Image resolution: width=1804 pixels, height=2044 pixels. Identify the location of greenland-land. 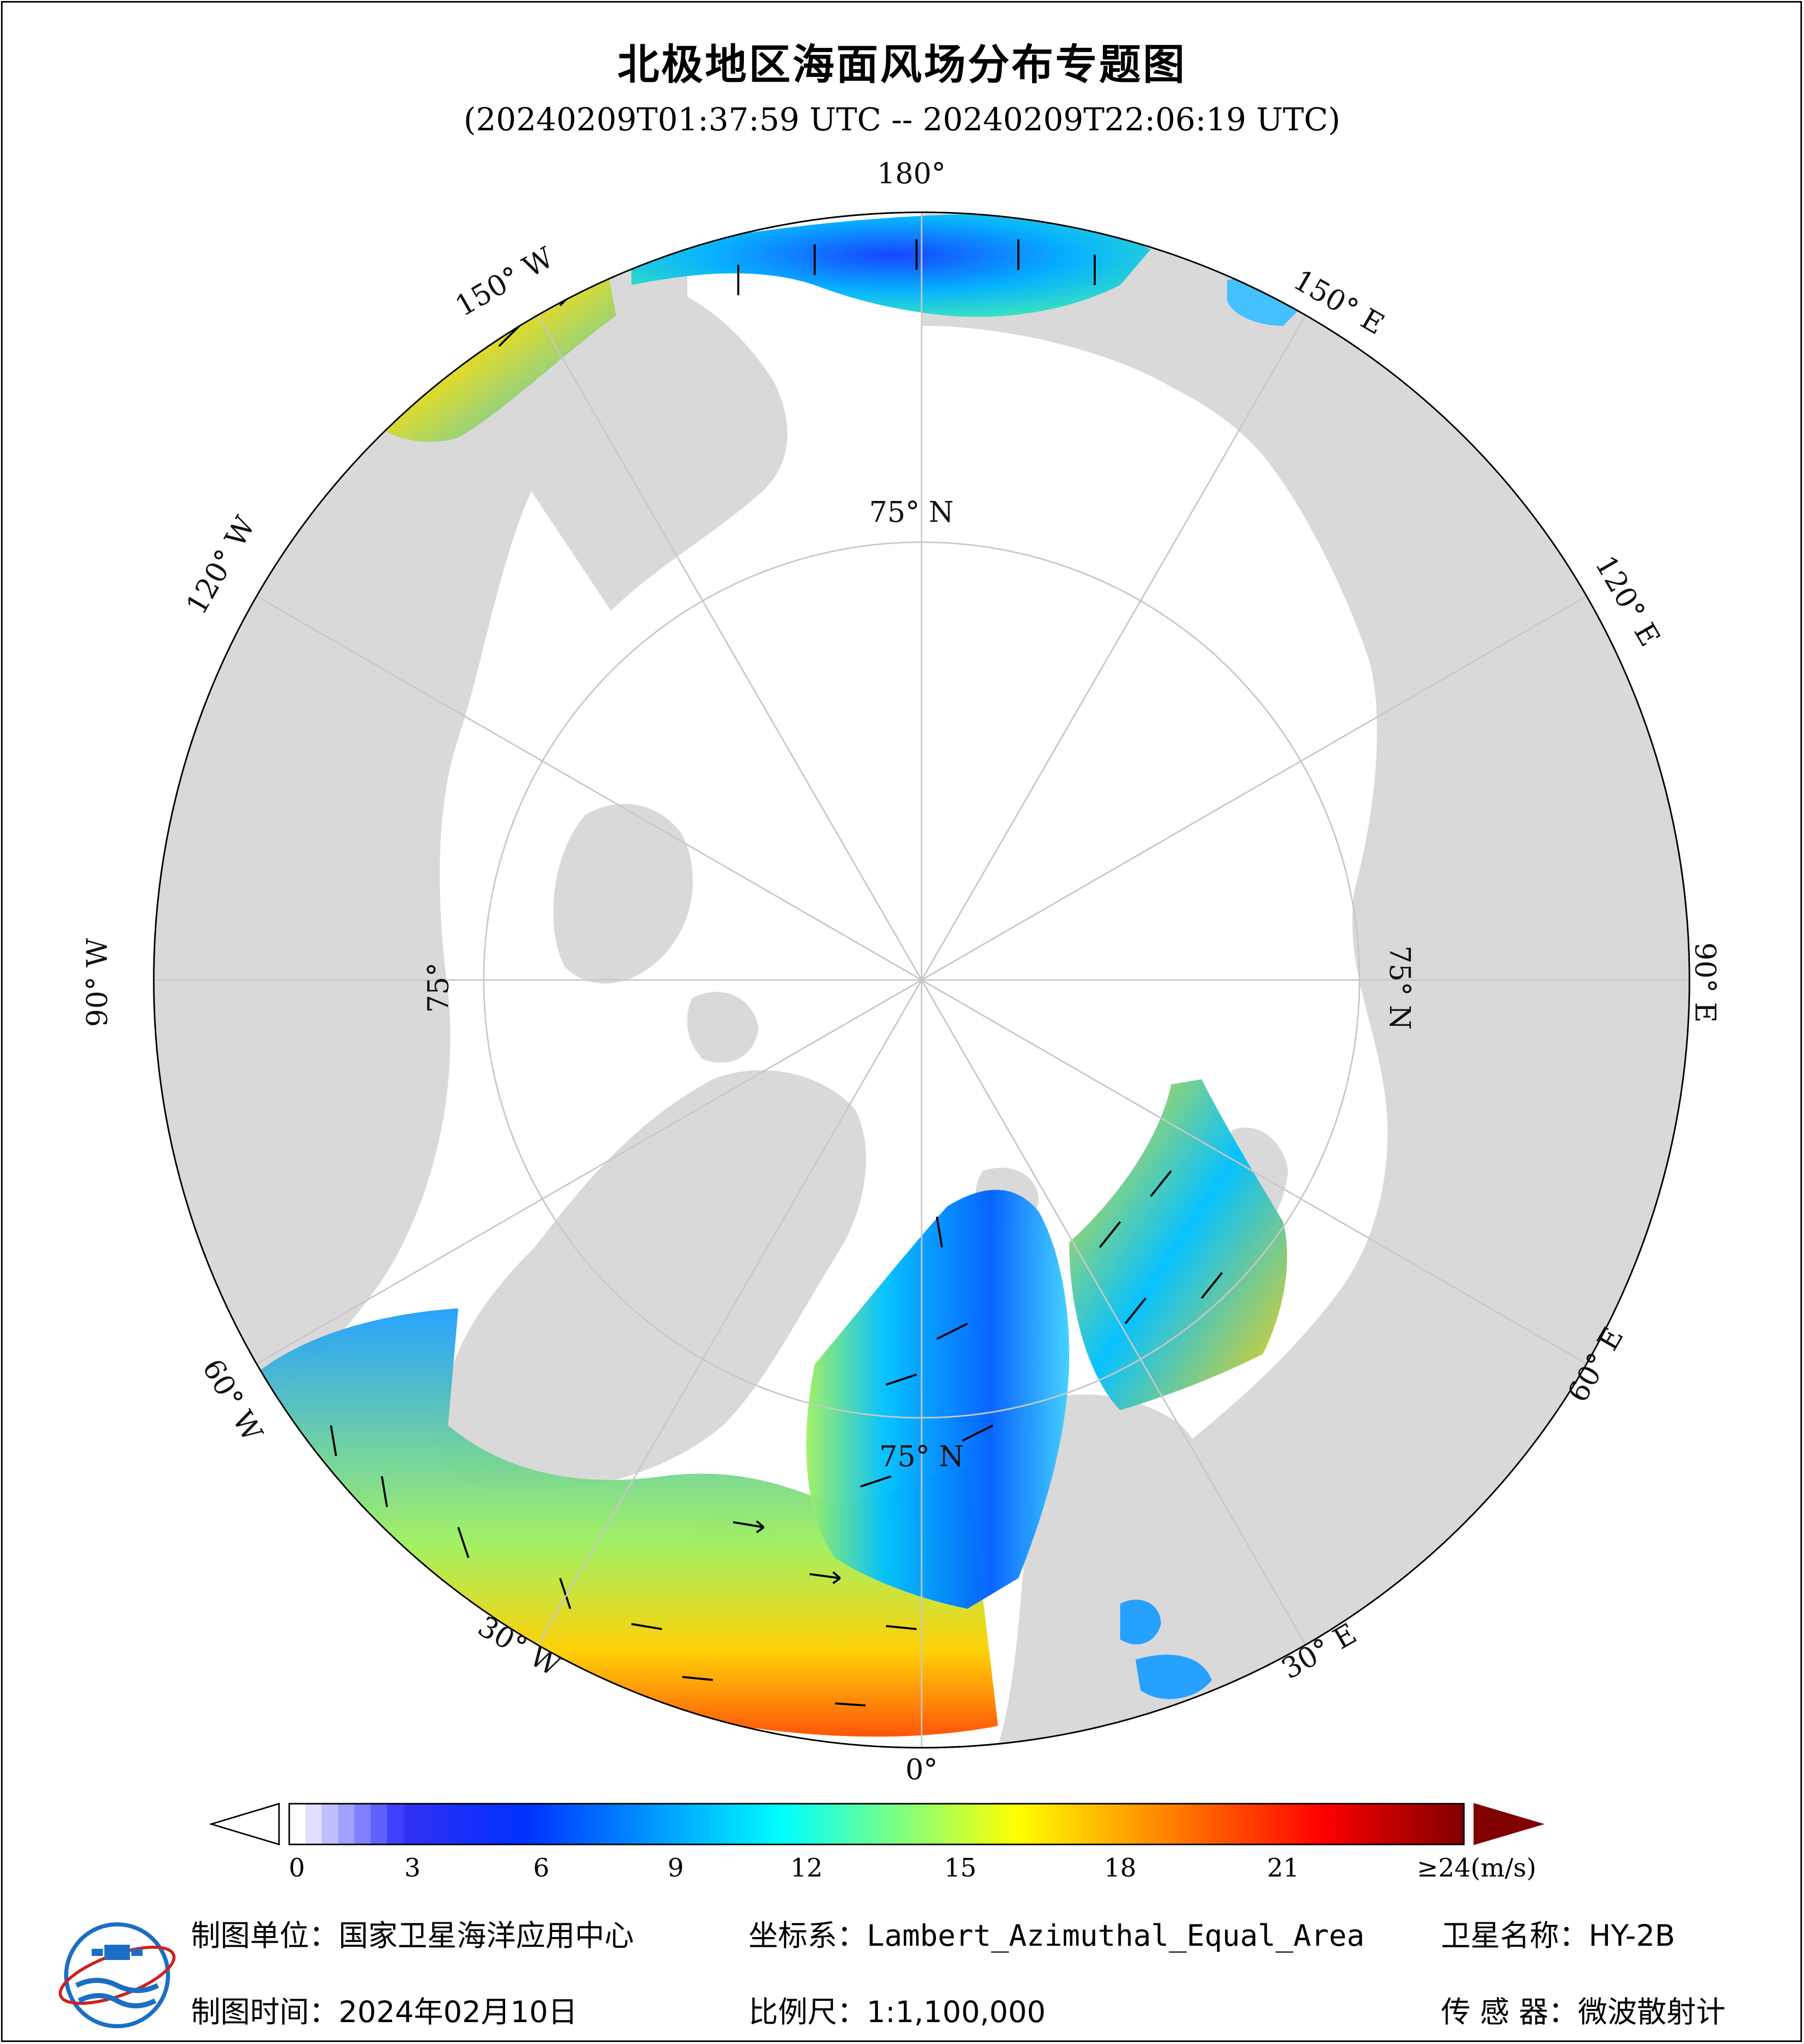
(651, 1281).